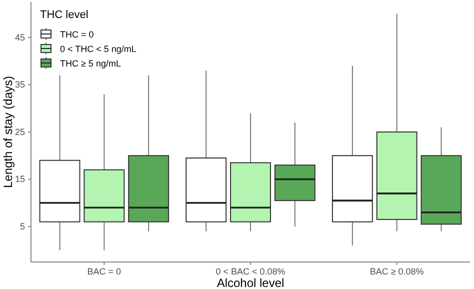  What do you see at coordinates (19, 85) in the screenshot?
I see `y-tick-label: 35` at bounding box center [19, 85].